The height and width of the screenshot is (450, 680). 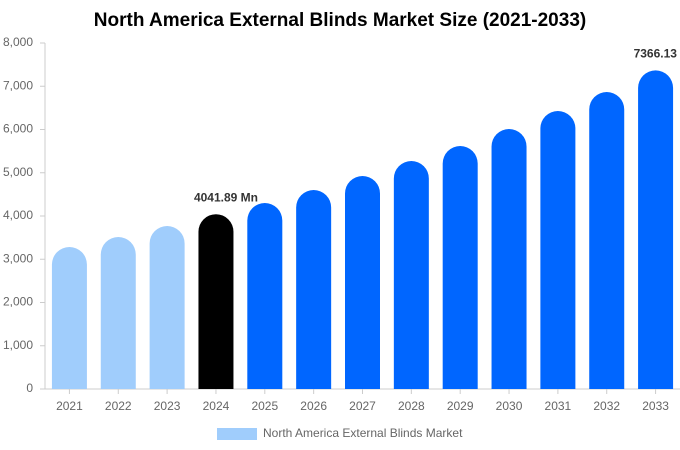 What do you see at coordinates (69, 406) in the screenshot?
I see `x-tick-label: 2021` at bounding box center [69, 406].